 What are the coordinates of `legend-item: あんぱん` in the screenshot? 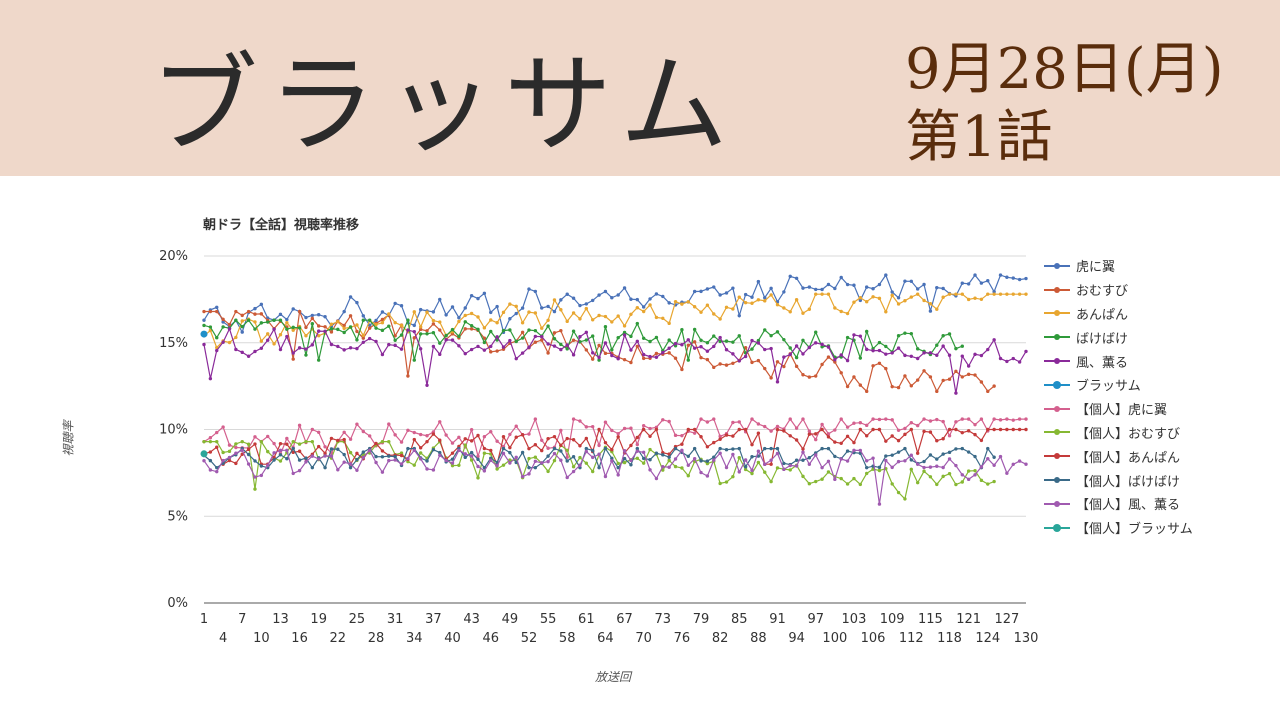 It's located at (1159, 314).